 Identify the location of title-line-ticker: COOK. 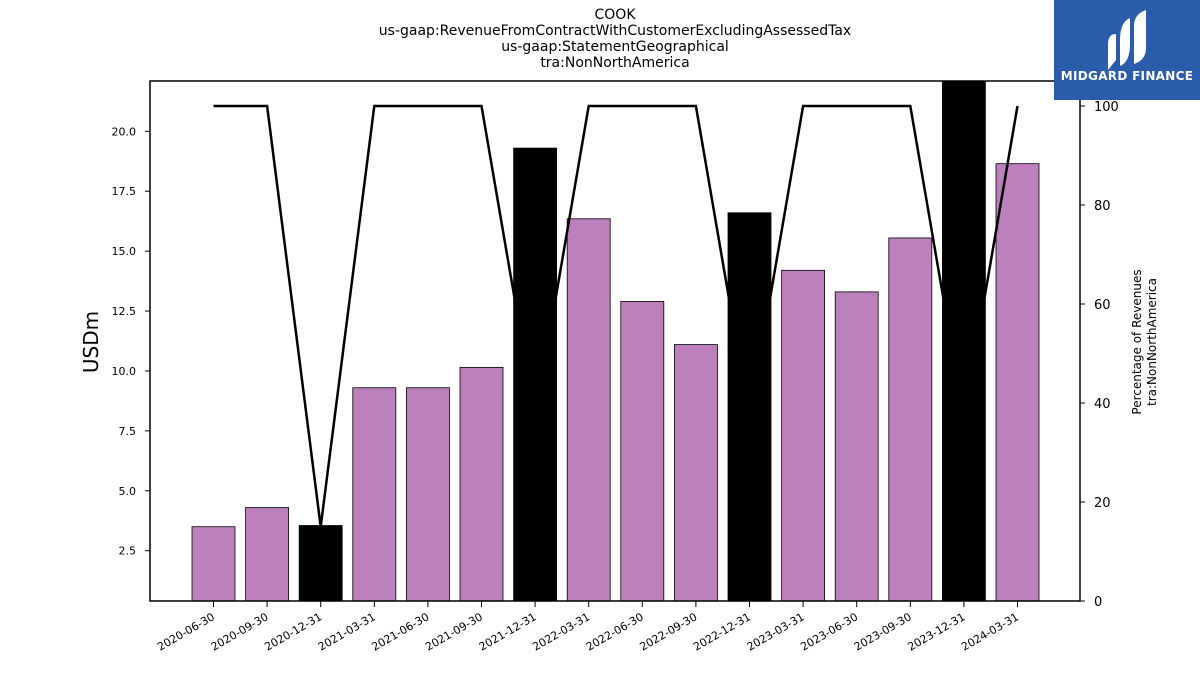
(615, 15).